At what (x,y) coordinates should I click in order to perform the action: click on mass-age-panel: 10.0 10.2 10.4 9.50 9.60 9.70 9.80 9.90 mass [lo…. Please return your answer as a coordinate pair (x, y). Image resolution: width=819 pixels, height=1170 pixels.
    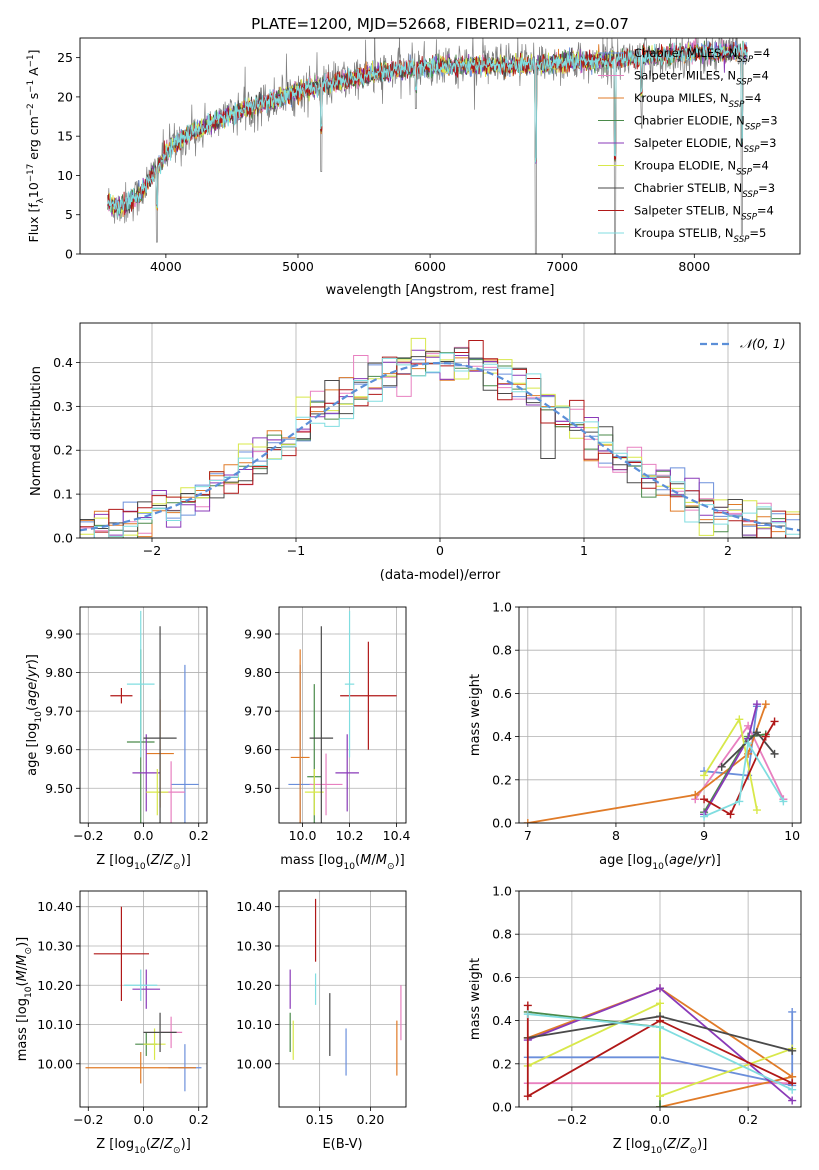
    Looking at the image, I should click on (327, 739).